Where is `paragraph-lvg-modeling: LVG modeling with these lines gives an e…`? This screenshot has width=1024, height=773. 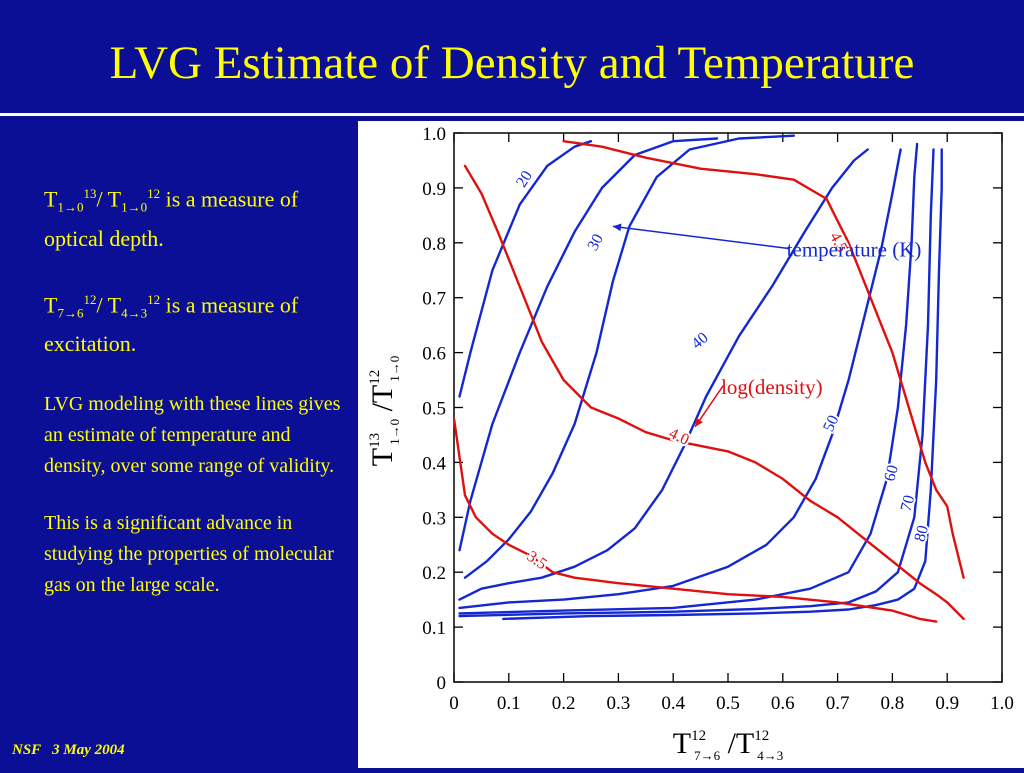 paragraph-lvg-modeling: LVG modeling with these lines gives an e… is located at coordinates (192, 435).